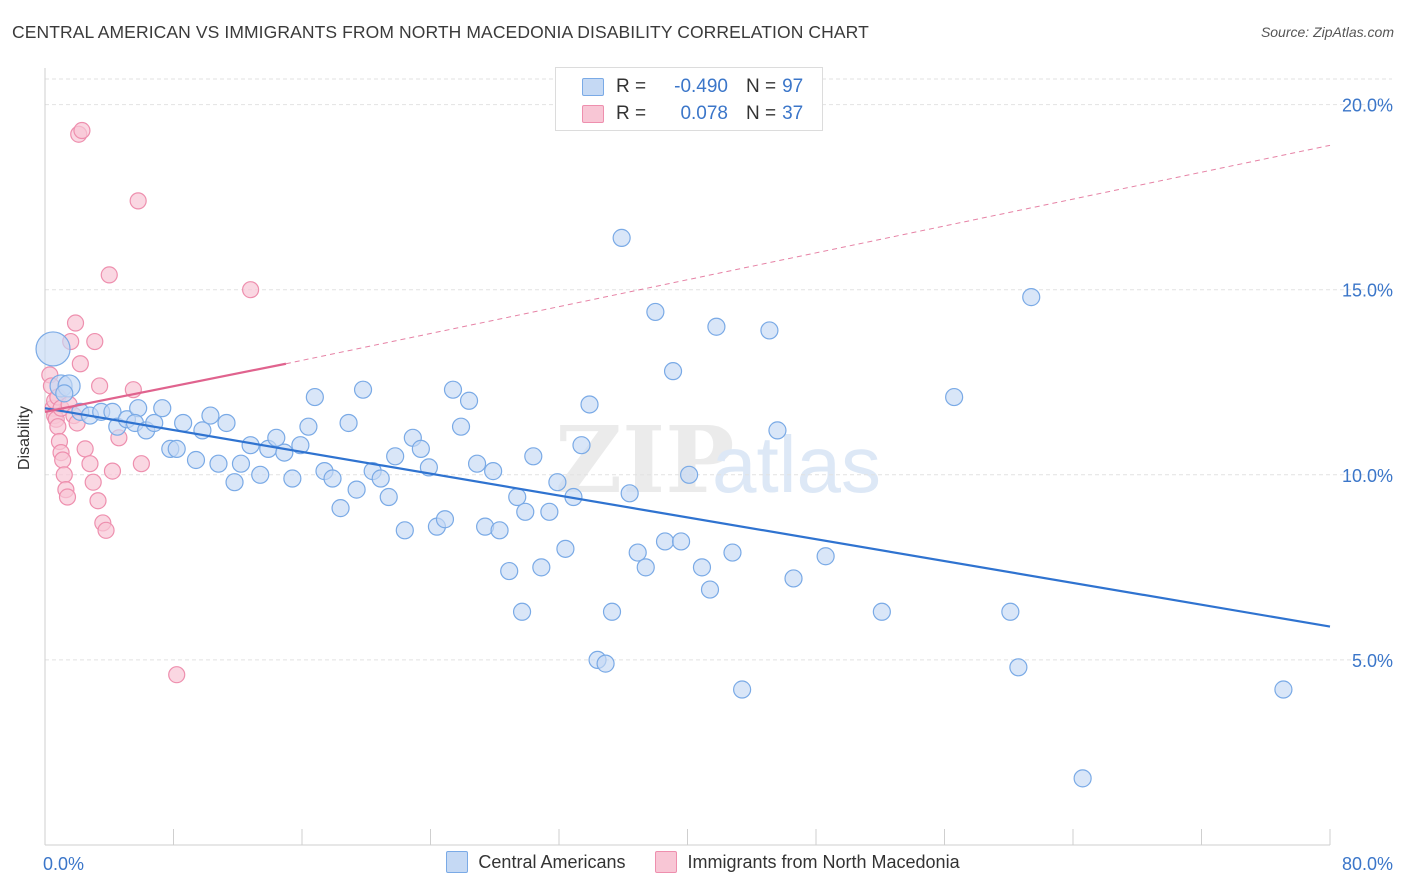 The height and width of the screenshot is (892, 1406). I want to click on y-axis-label: Disability, so click(24, 437).